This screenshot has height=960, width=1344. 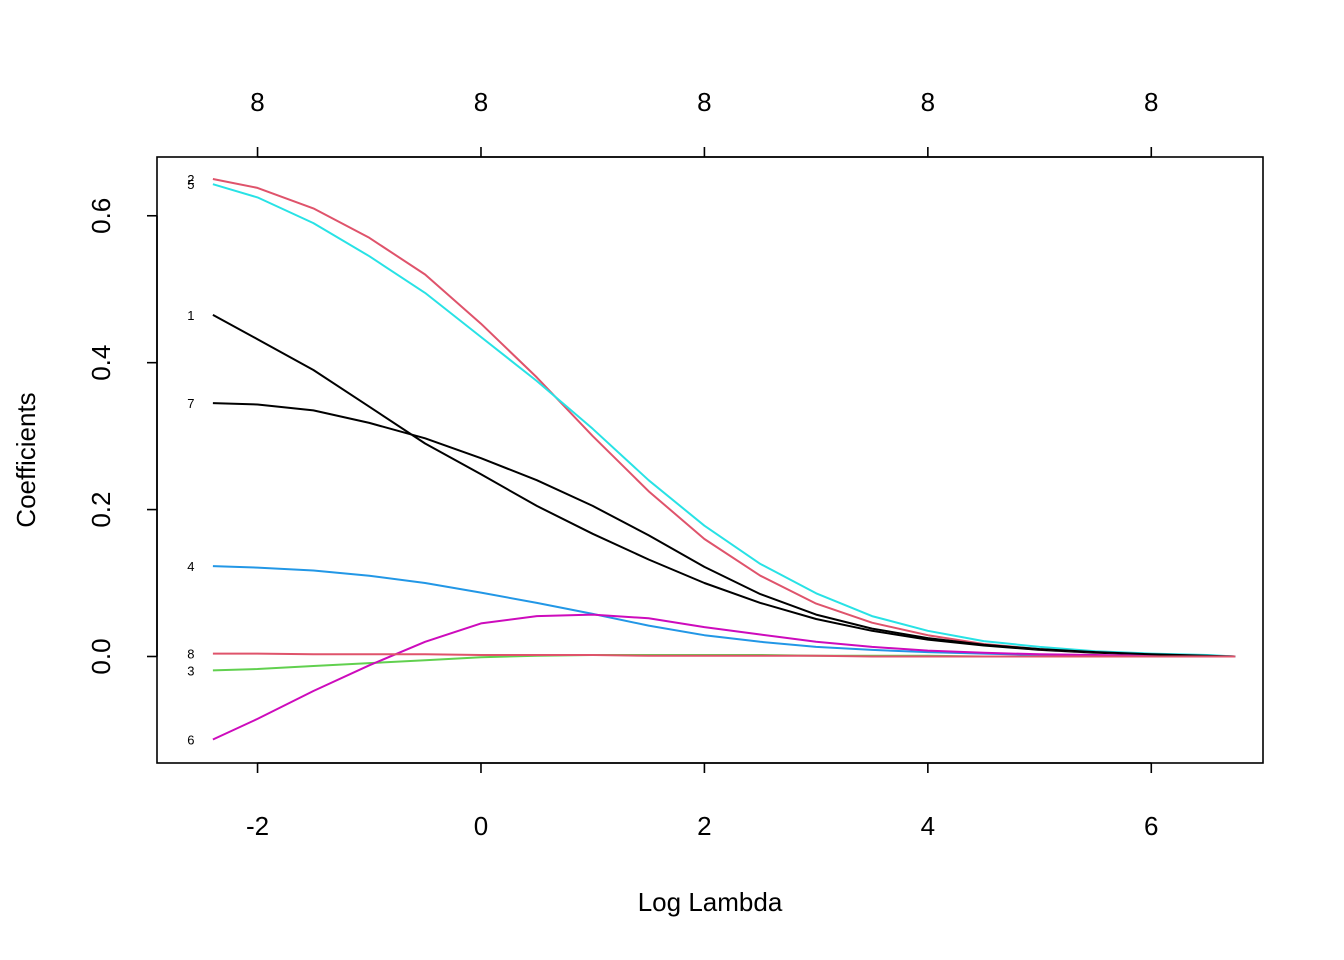 What do you see at coordinates (704, 122) in the screenshot?
I see `top-axis: 8 8 8 8 8` at bounding box center [704, 122].